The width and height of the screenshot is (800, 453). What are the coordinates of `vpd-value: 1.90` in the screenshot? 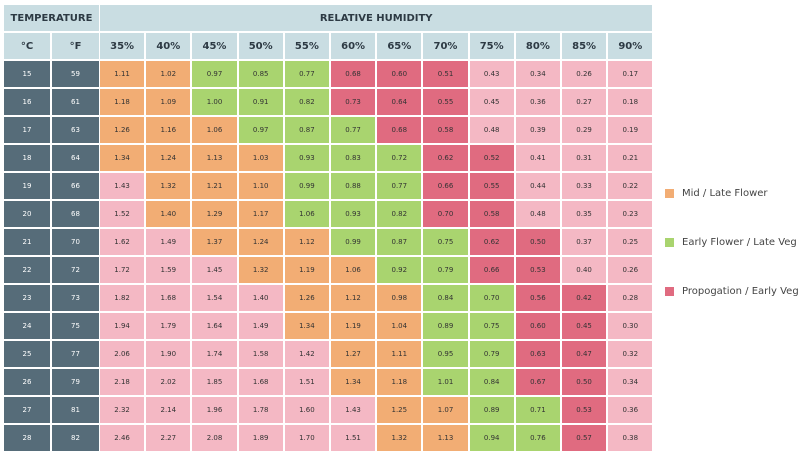 It's located at (168, 354).